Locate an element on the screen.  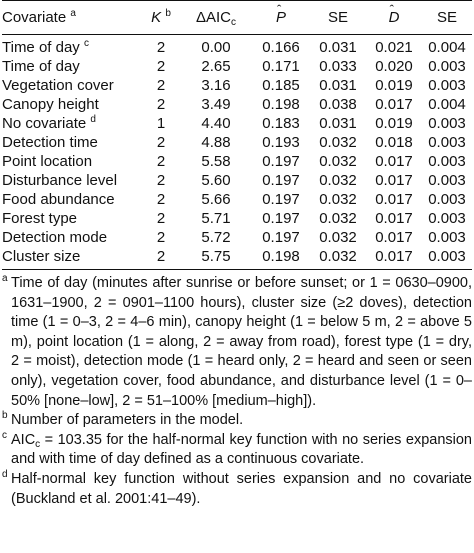
footnote-marker: d is located at coordinates (5, 474).